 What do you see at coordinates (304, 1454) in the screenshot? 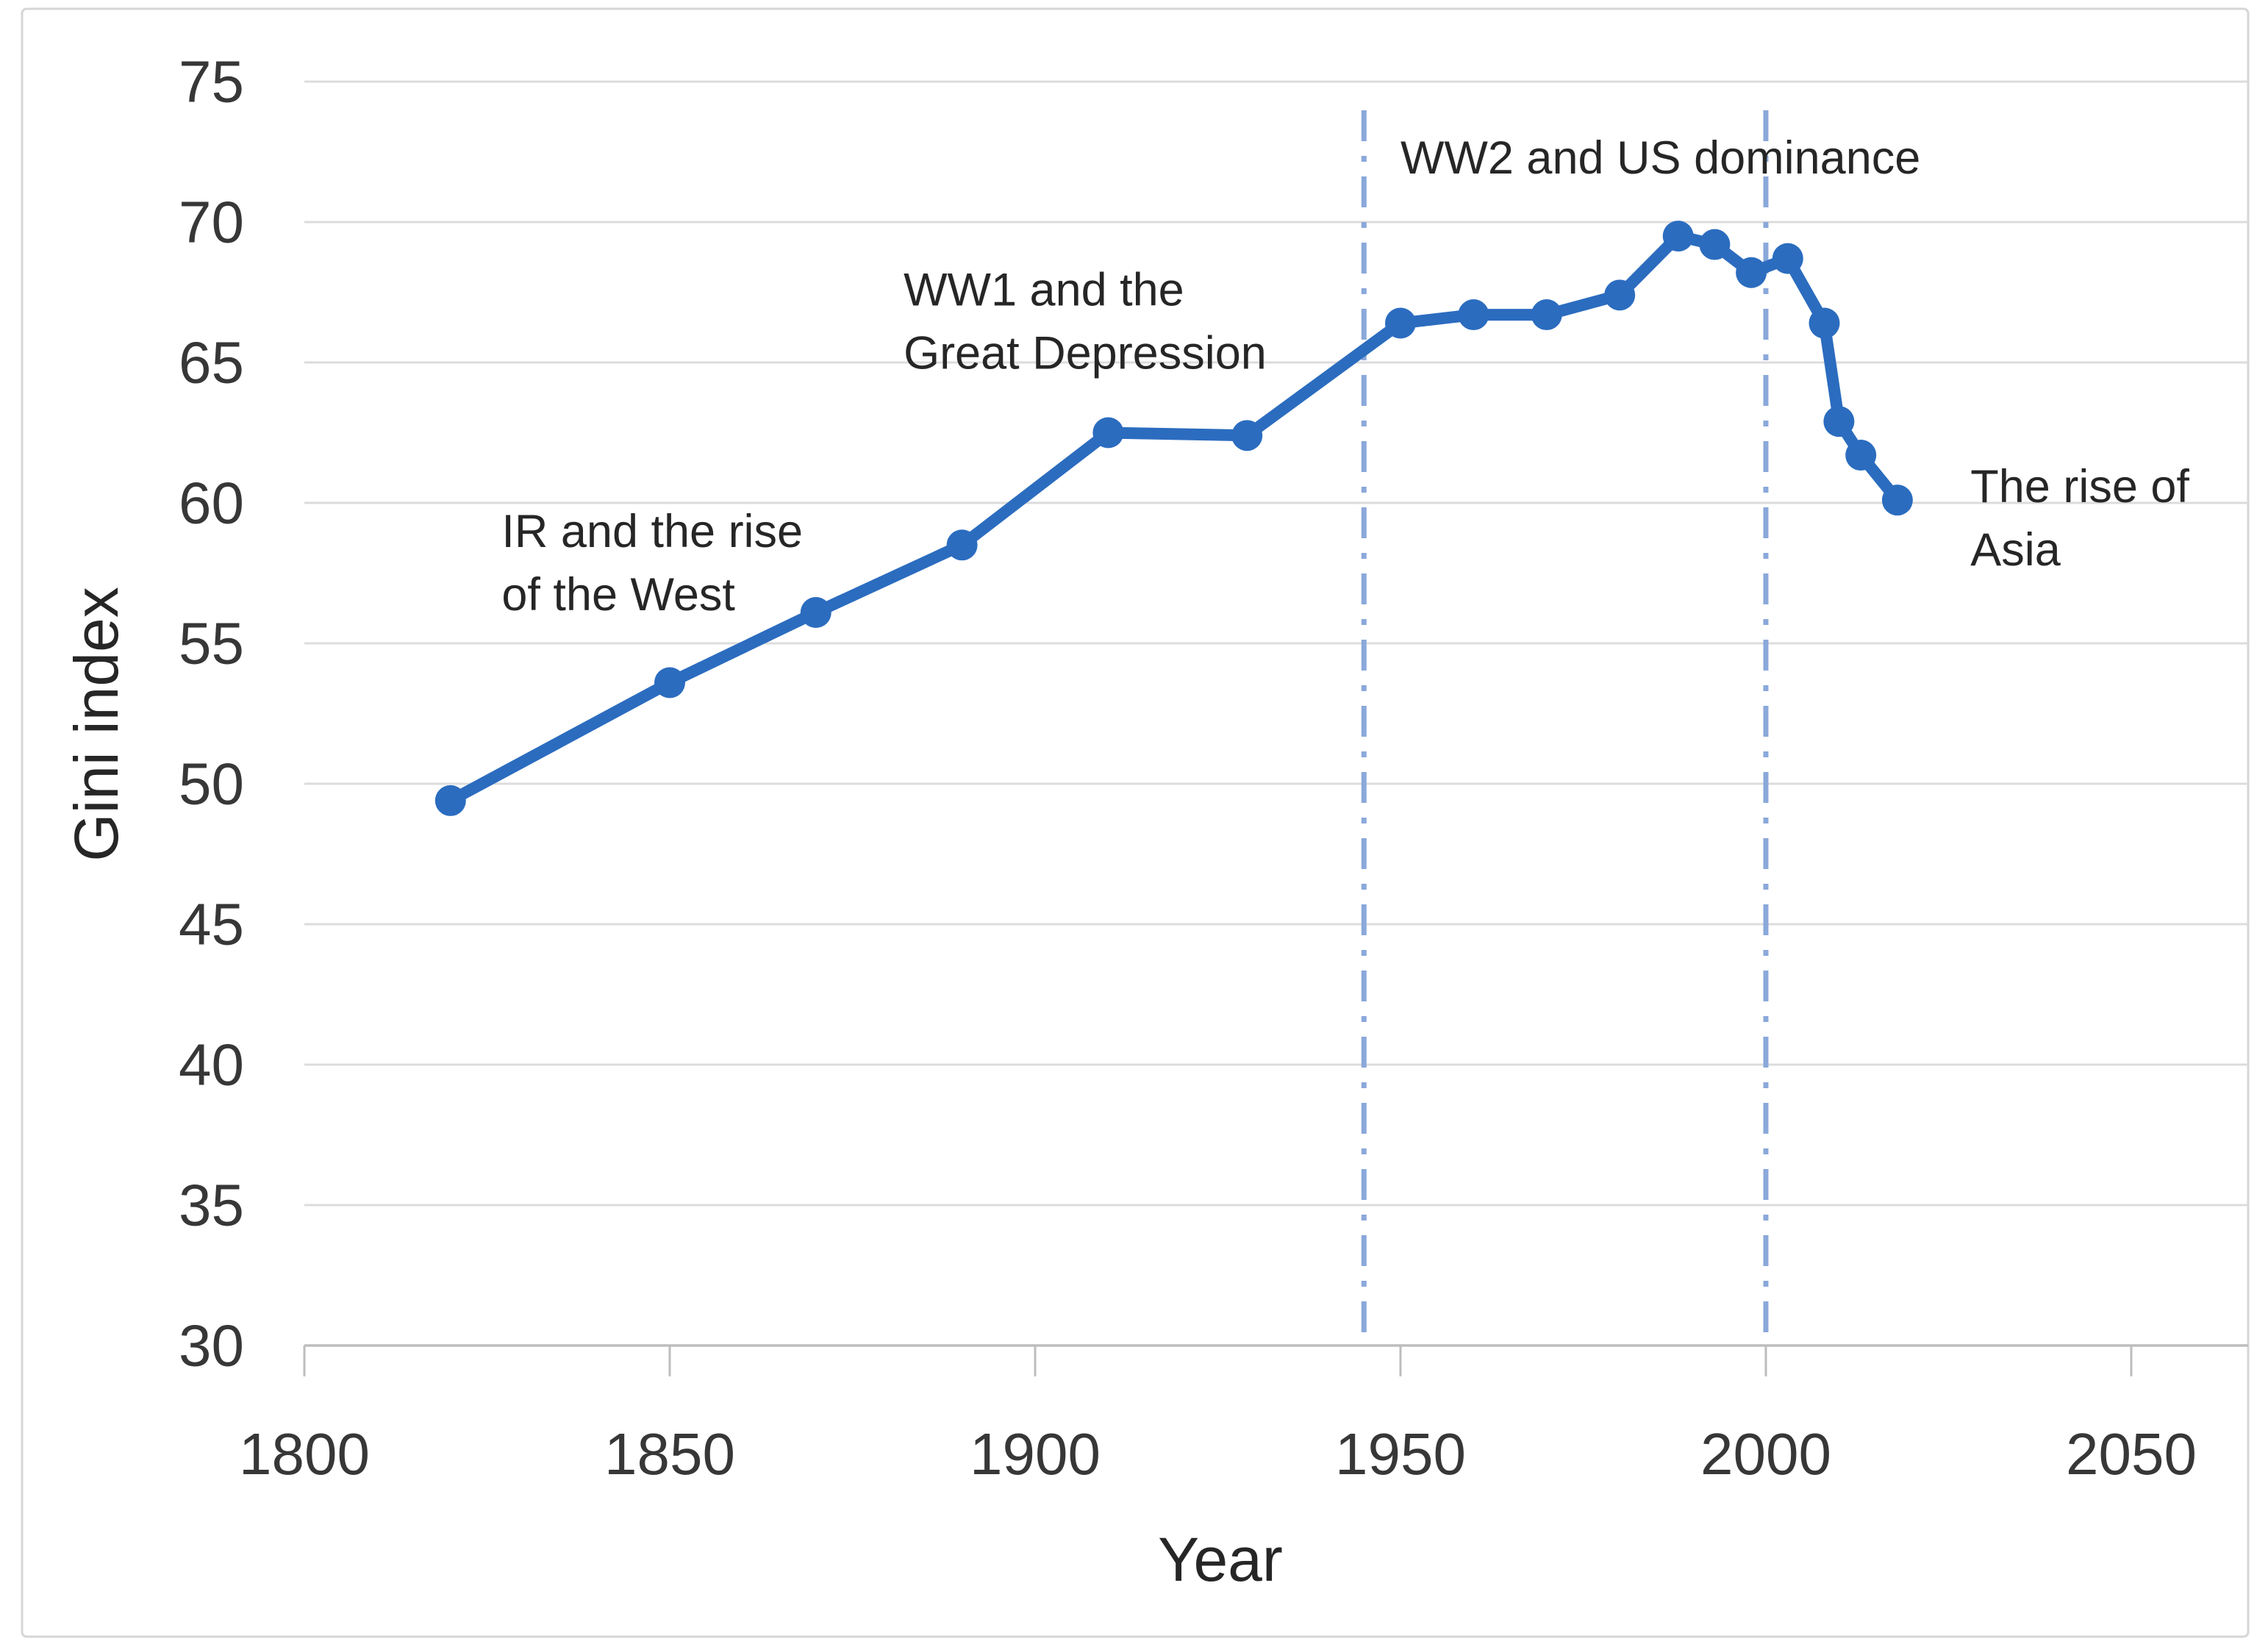
I see `x-tick-label: 1800` at bounding box center [304, 1454].